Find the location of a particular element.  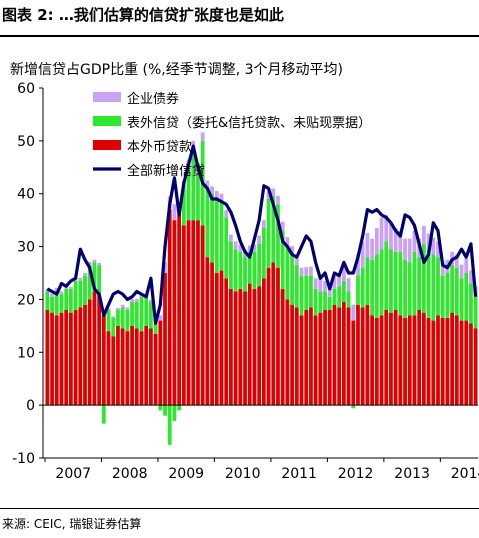

y-tick-label: 30 is located at coordinates (26, 248).